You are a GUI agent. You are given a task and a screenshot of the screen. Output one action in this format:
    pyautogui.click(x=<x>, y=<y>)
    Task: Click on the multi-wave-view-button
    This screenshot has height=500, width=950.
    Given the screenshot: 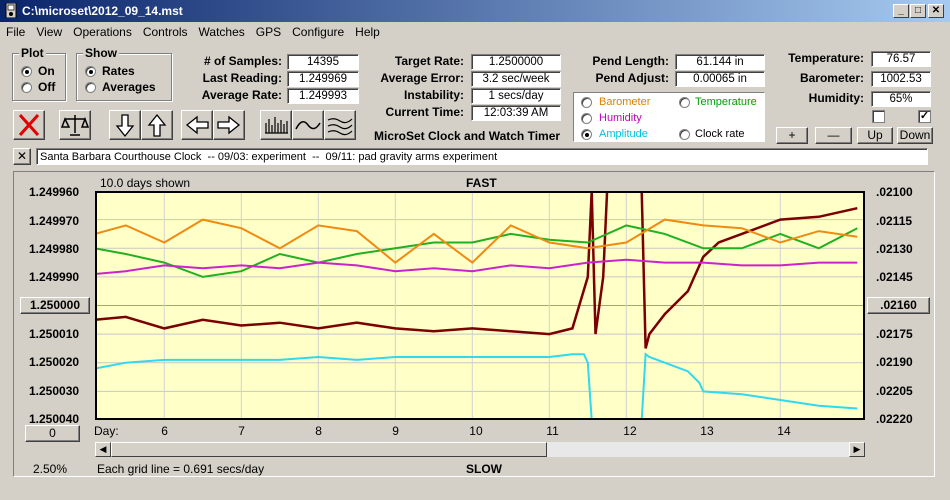 What is the action you would take?
    pyautogui.click(x=340, y=125)
    